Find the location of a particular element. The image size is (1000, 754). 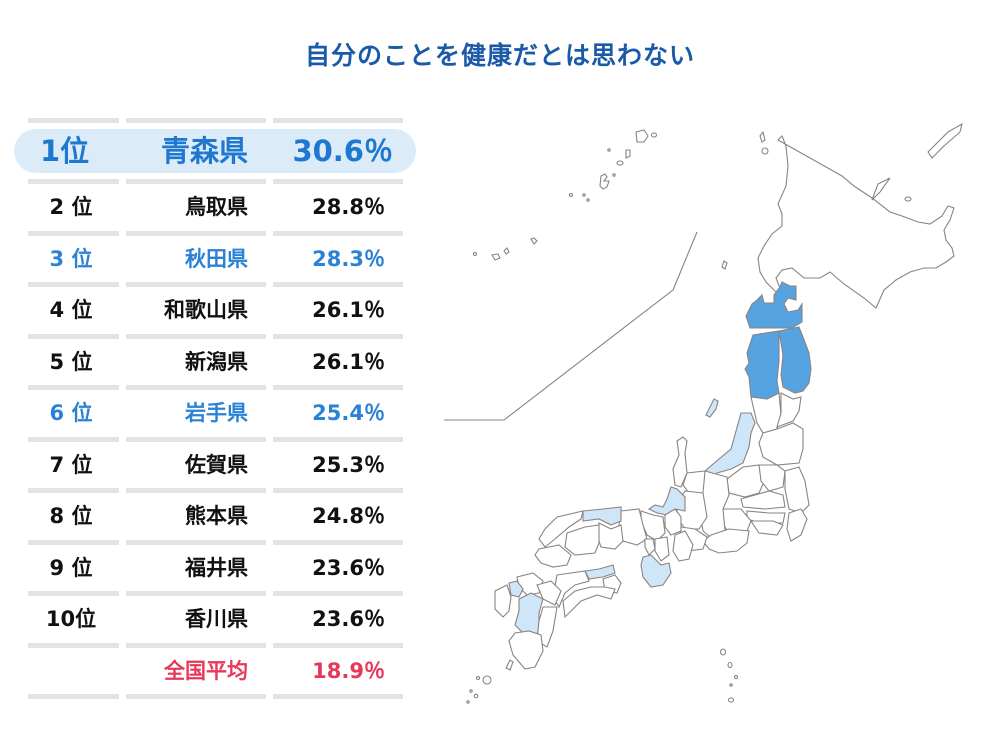

prefecture-aomori is located at coordinates (774, 305).